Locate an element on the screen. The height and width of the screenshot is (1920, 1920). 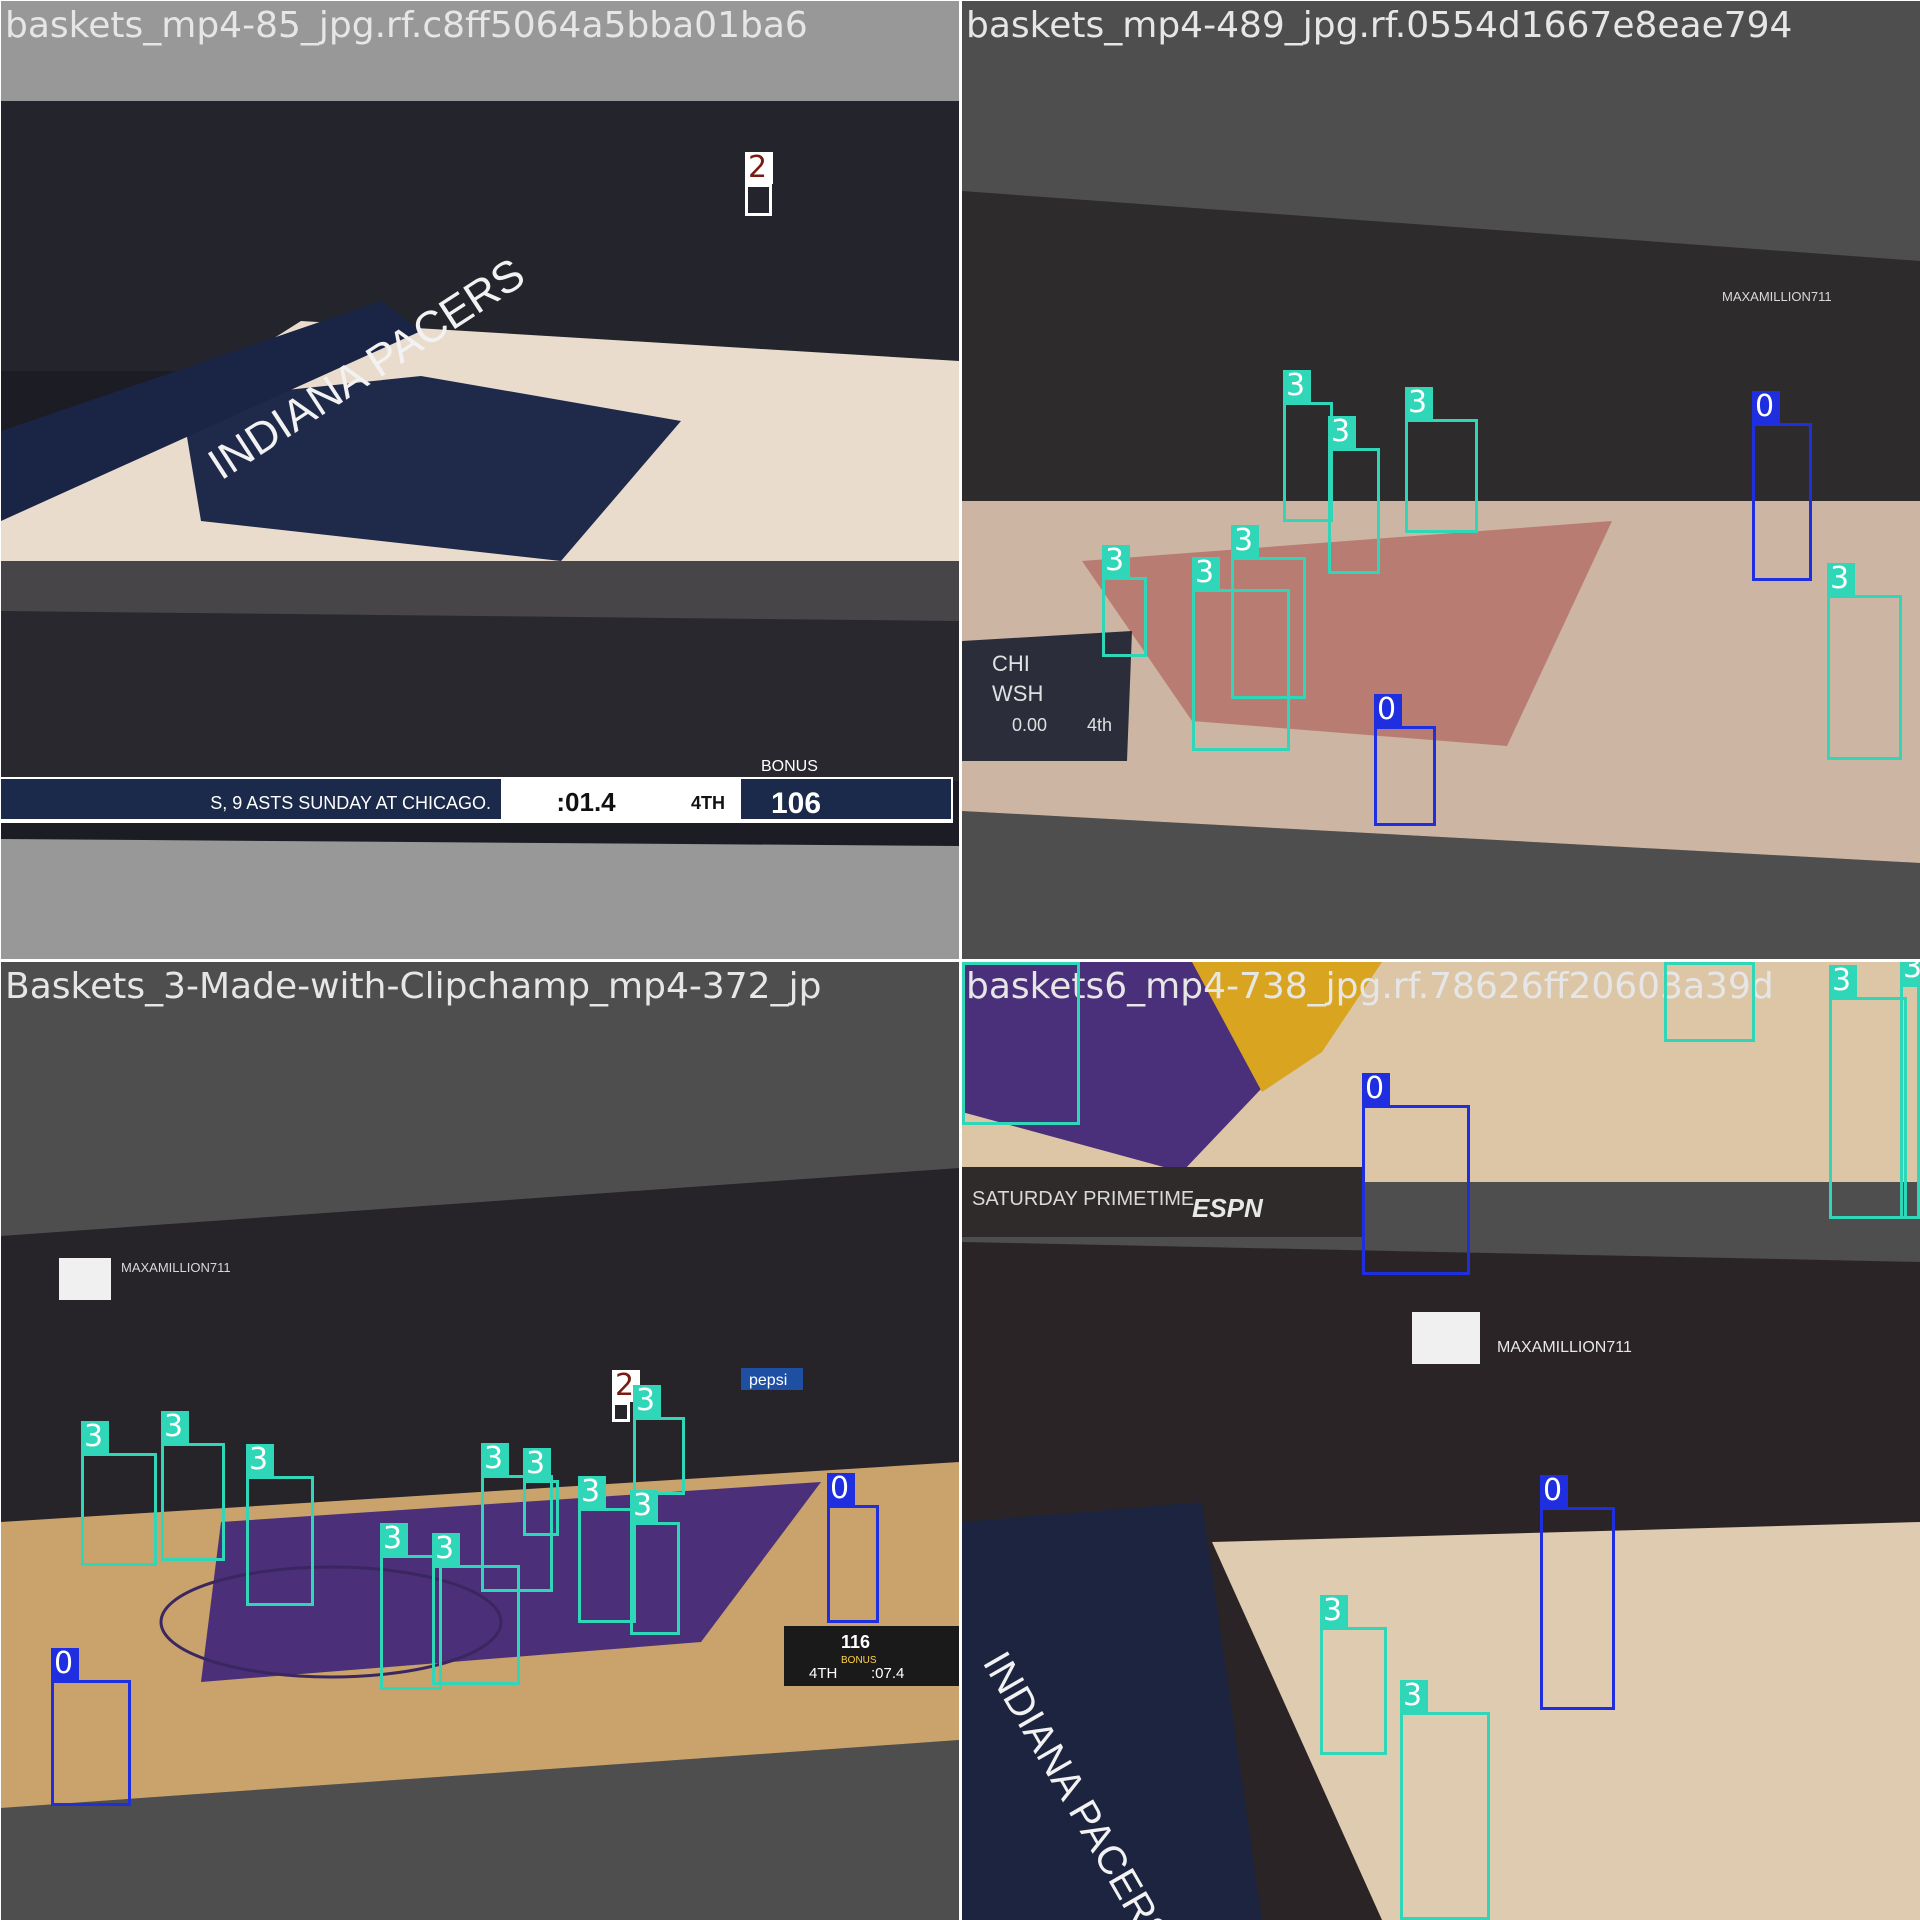
tile-filename: Baskets_3-Made-with-Clipchamp_mp4-372_jp is located at coordinates (413, 986).